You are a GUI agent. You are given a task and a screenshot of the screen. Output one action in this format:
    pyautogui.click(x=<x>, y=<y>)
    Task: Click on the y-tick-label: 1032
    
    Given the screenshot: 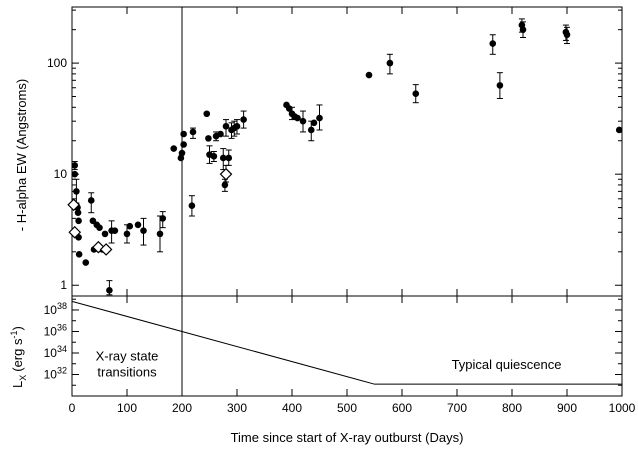 What is the action you would take?
    pyautogui.click(x=55, y=373)
    